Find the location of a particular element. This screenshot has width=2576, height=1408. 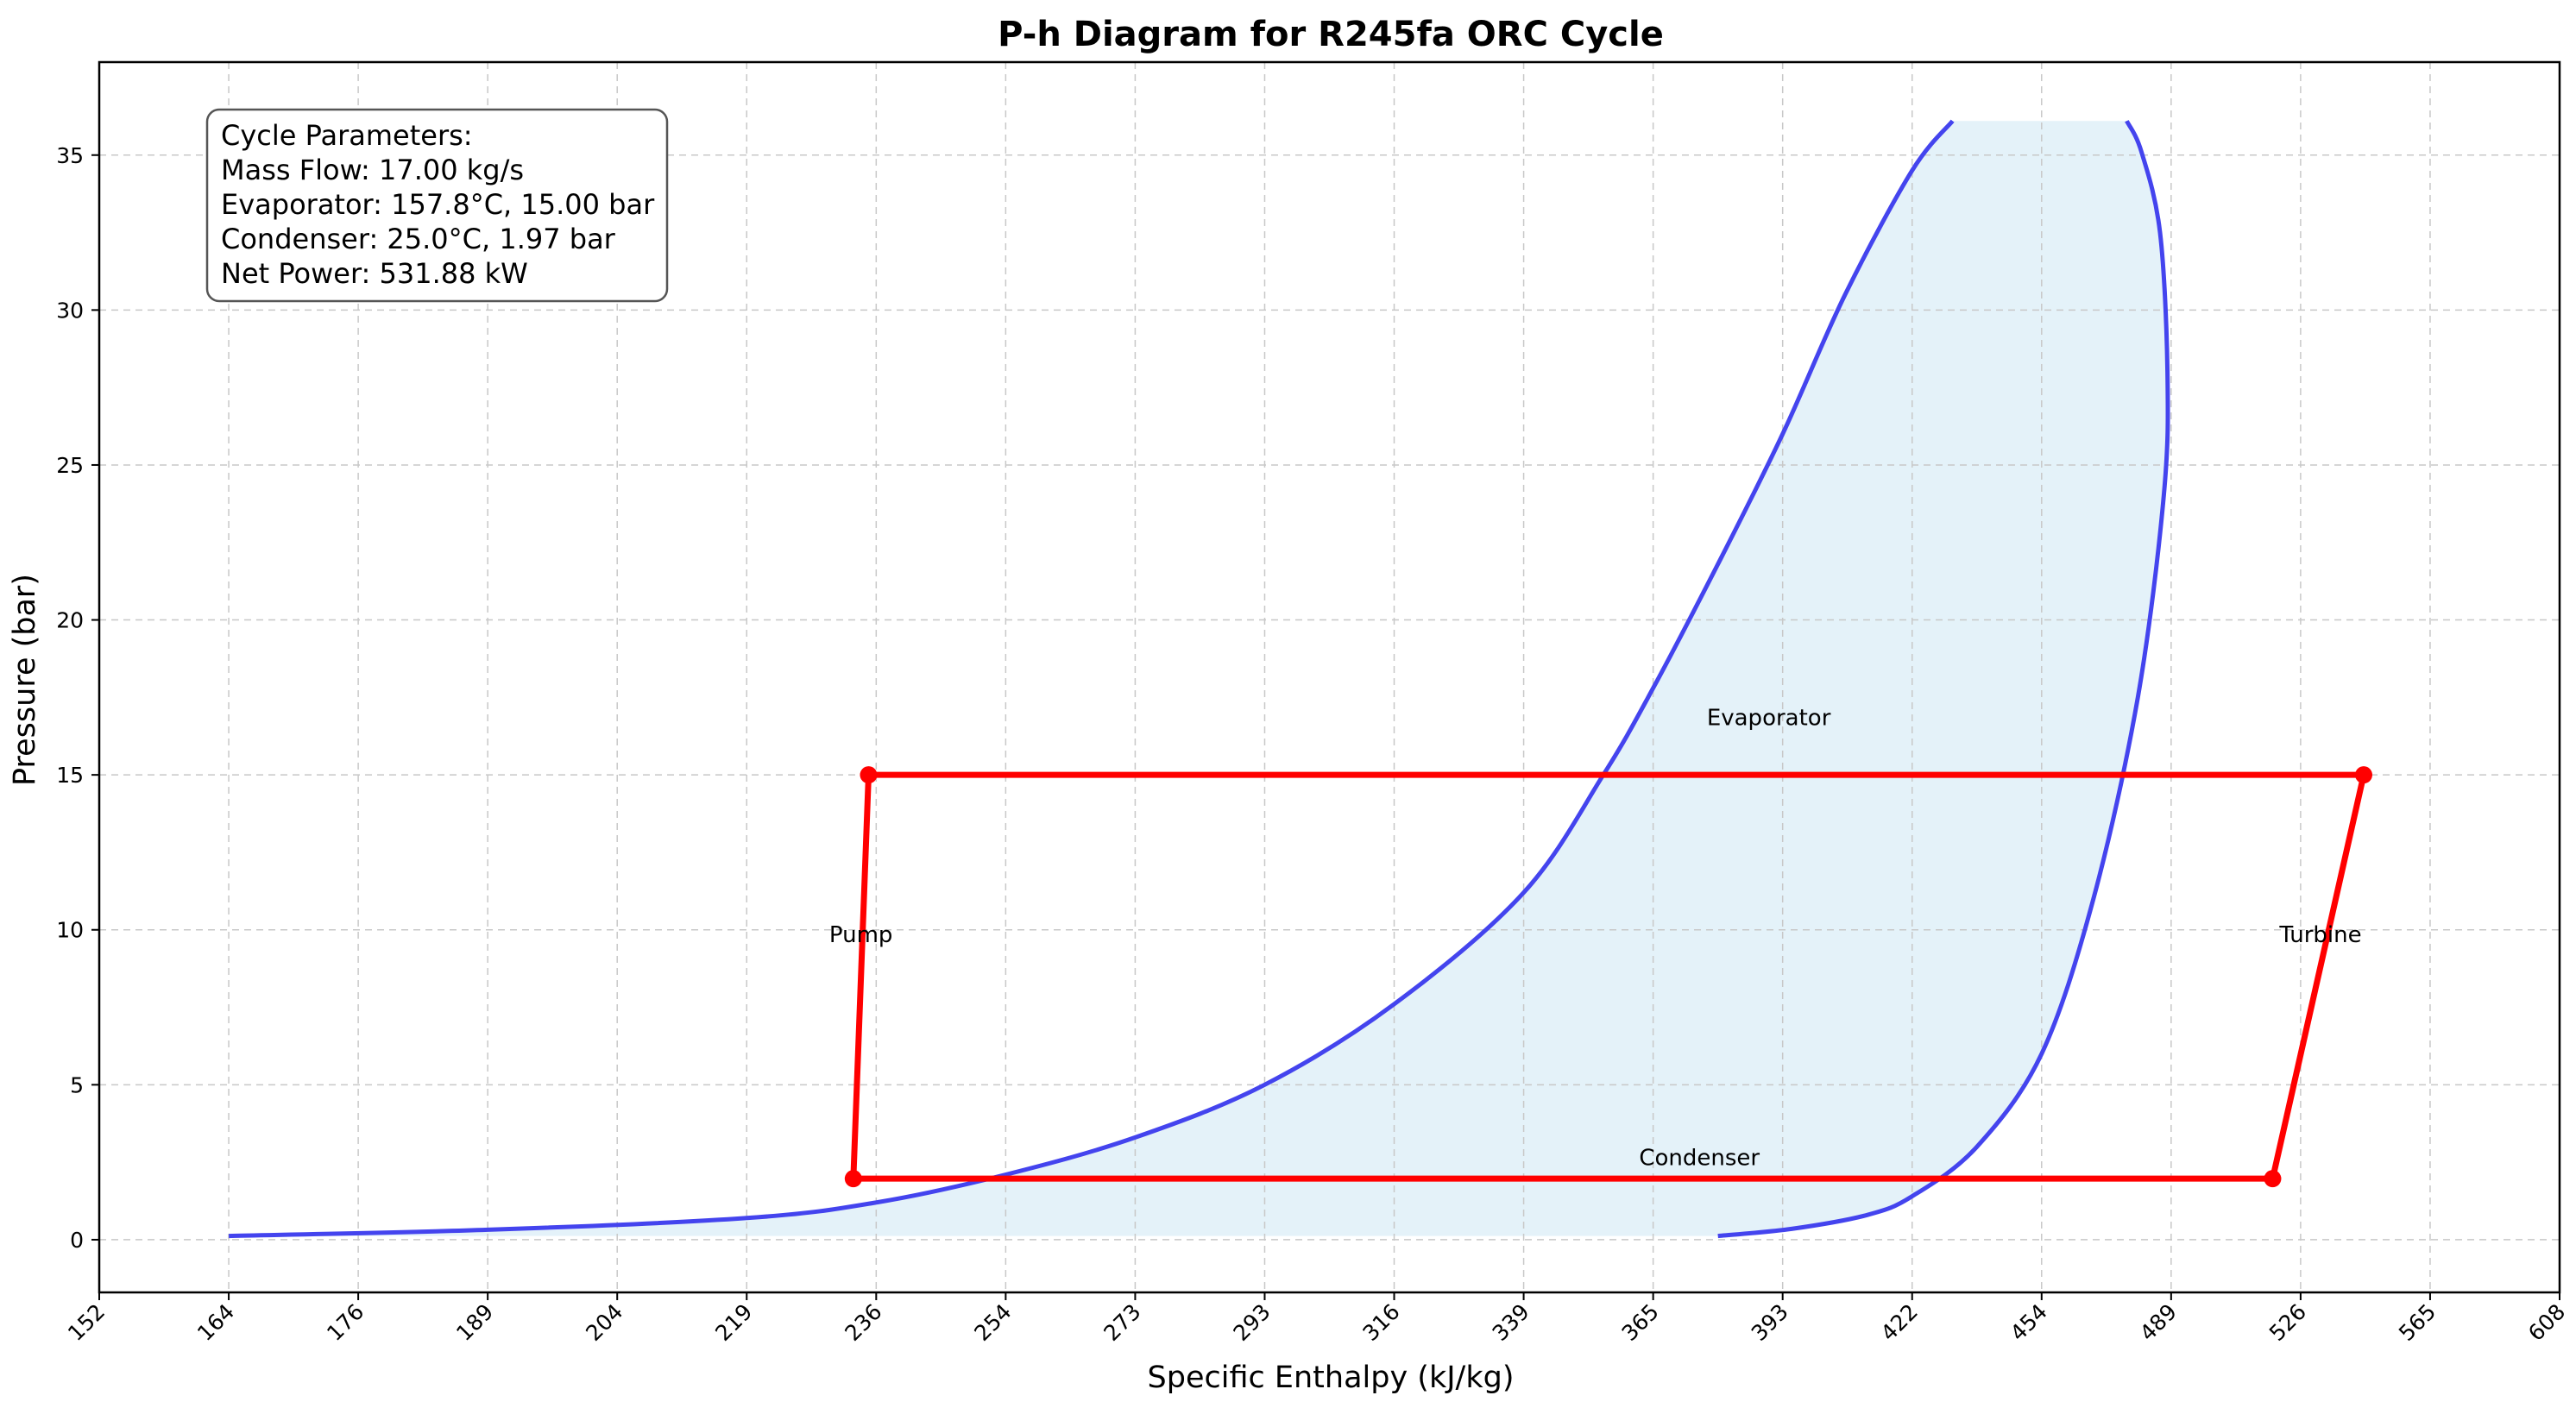

annotation-pump: Pump is located at coordinates (861, 935).